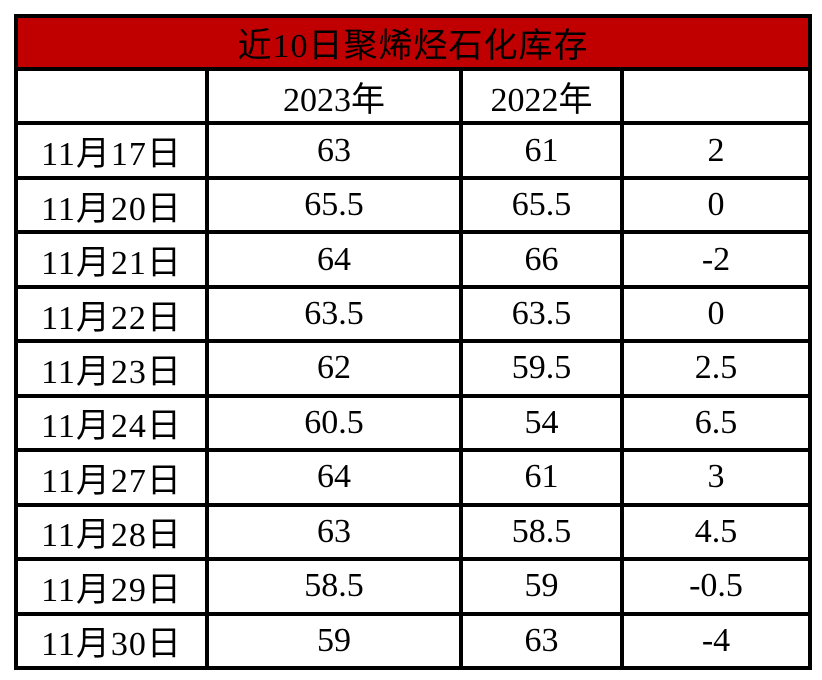  I want to click on table-row: 11月23日 62 59.5 2.5, so click(413, 368).